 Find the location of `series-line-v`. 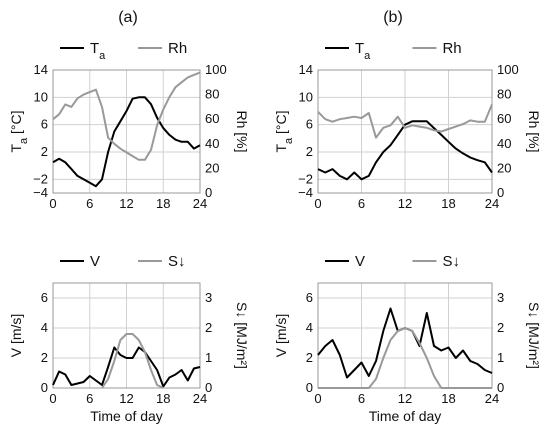

series-line-v is located at coordinates (126, 367).